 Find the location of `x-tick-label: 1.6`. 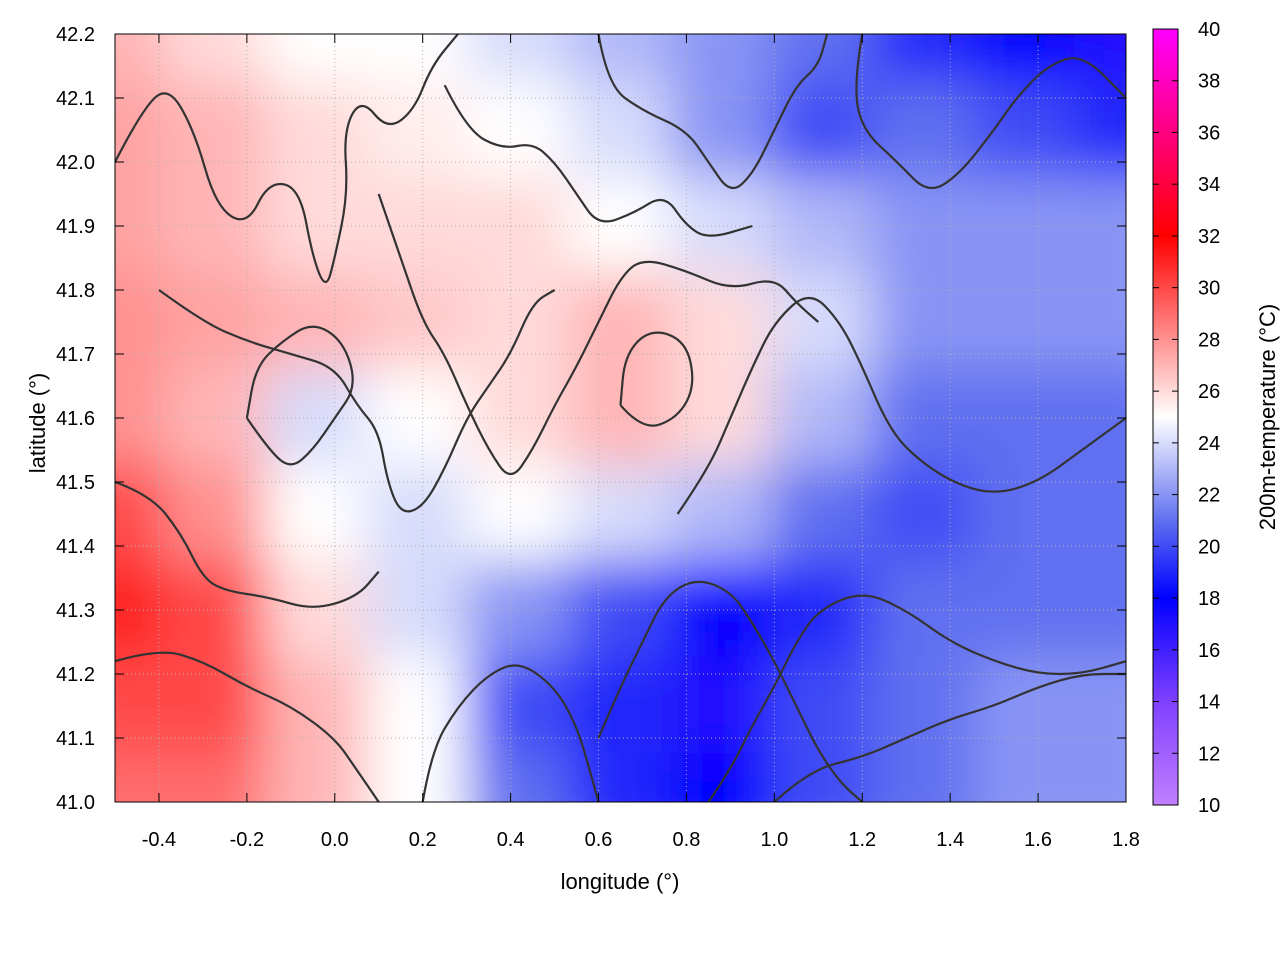

x-tick-label: 1.6 is located at coordinates (1038, 840).